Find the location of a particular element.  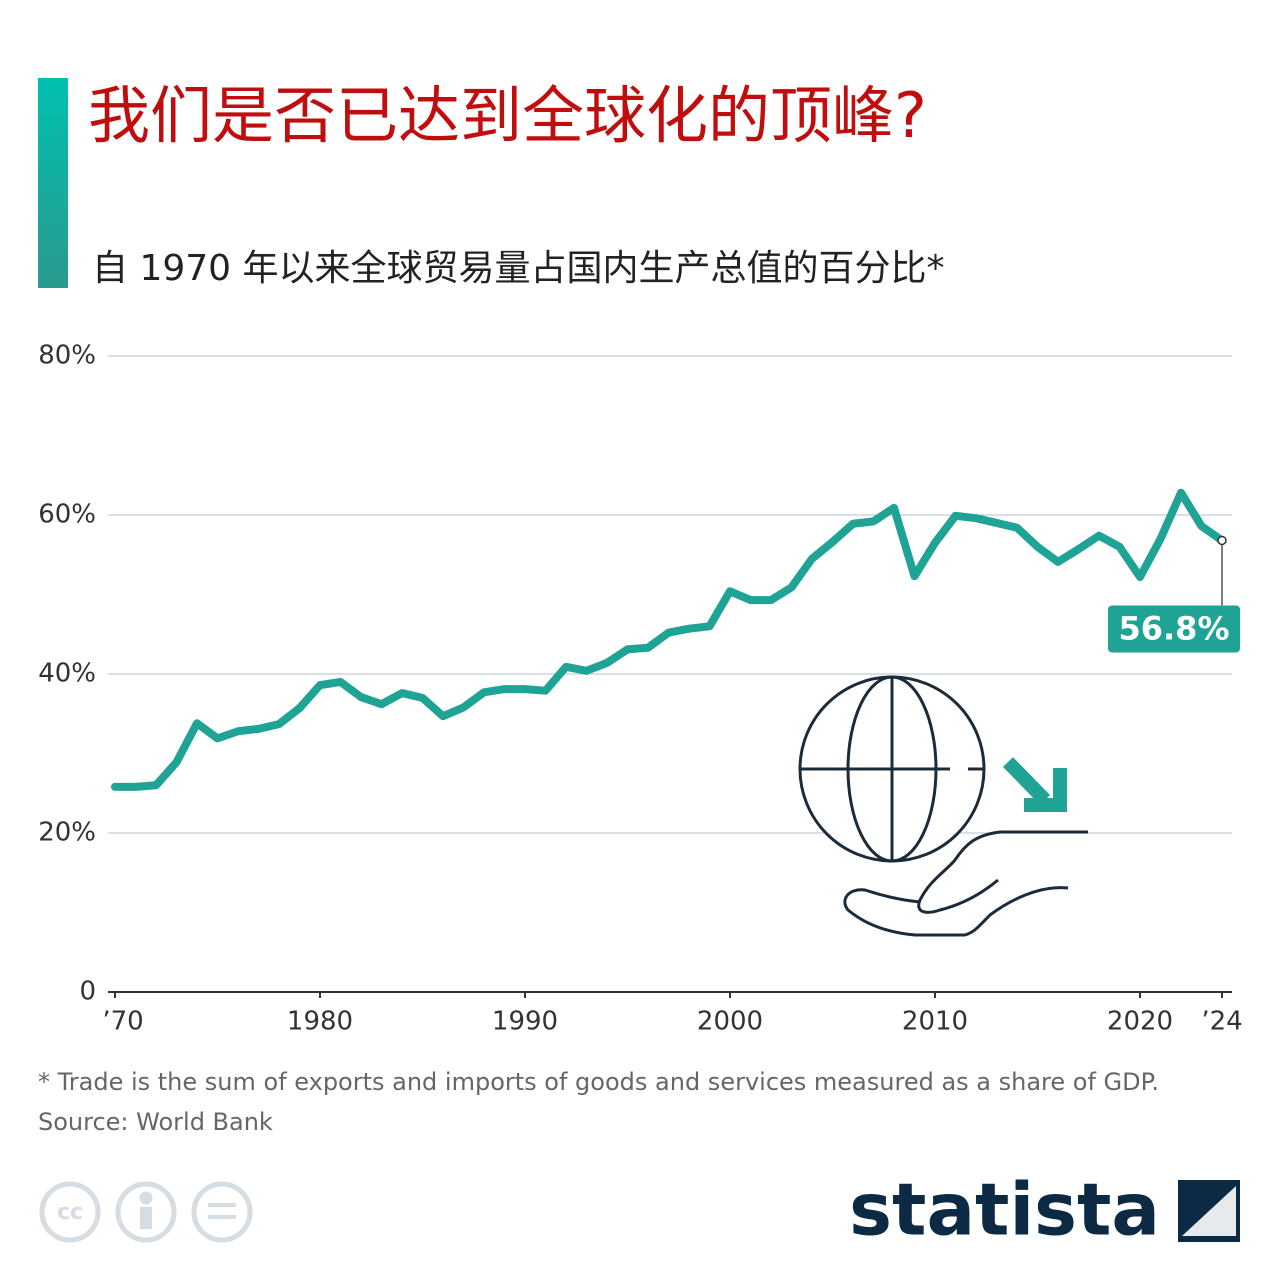

accent-bar is located at coordinates (53, 183).